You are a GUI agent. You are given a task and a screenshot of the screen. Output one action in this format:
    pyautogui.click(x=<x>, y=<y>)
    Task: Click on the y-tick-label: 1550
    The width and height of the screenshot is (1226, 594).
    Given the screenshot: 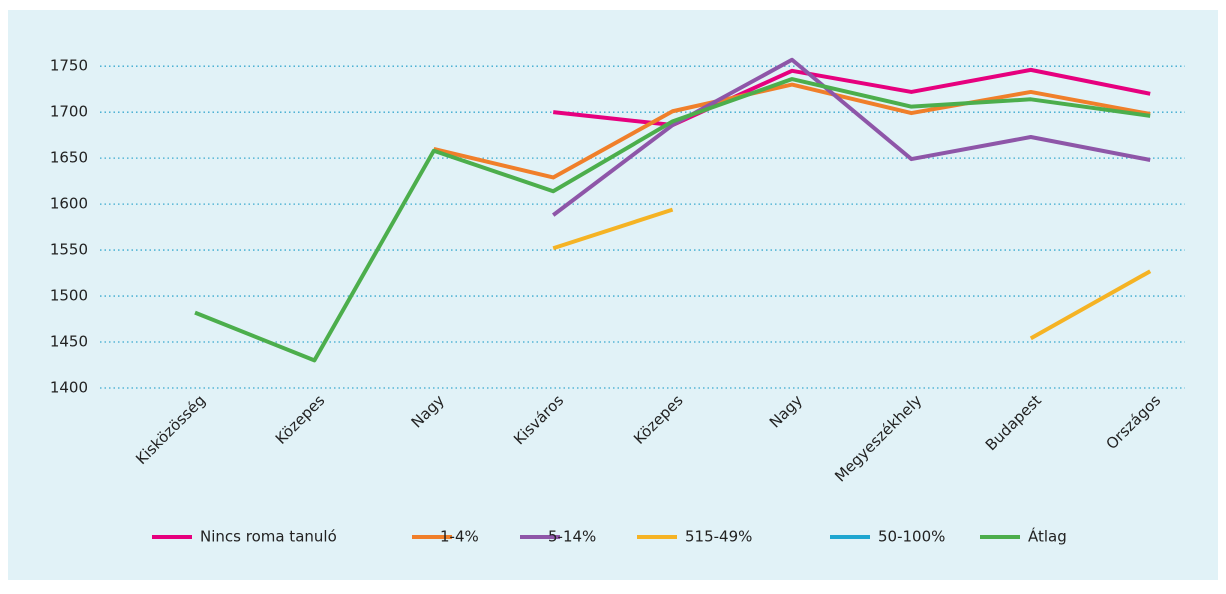 What is the action you would take?
    pyautogui.click(x=69, y=250)
    